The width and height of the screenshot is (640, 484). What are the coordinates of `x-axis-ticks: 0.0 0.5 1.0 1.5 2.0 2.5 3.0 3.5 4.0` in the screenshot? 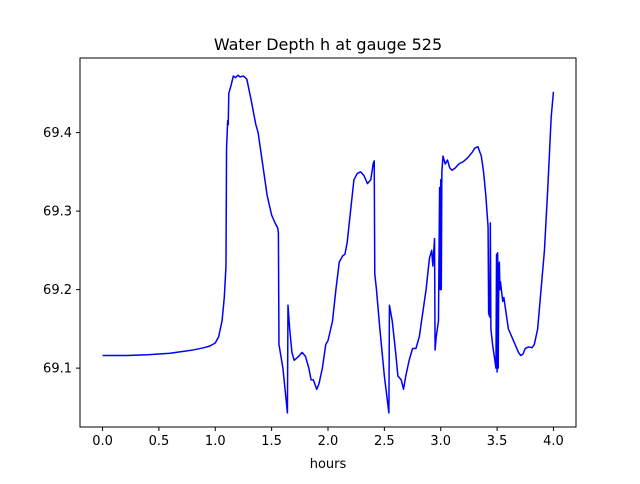 It's located at (328, 438).